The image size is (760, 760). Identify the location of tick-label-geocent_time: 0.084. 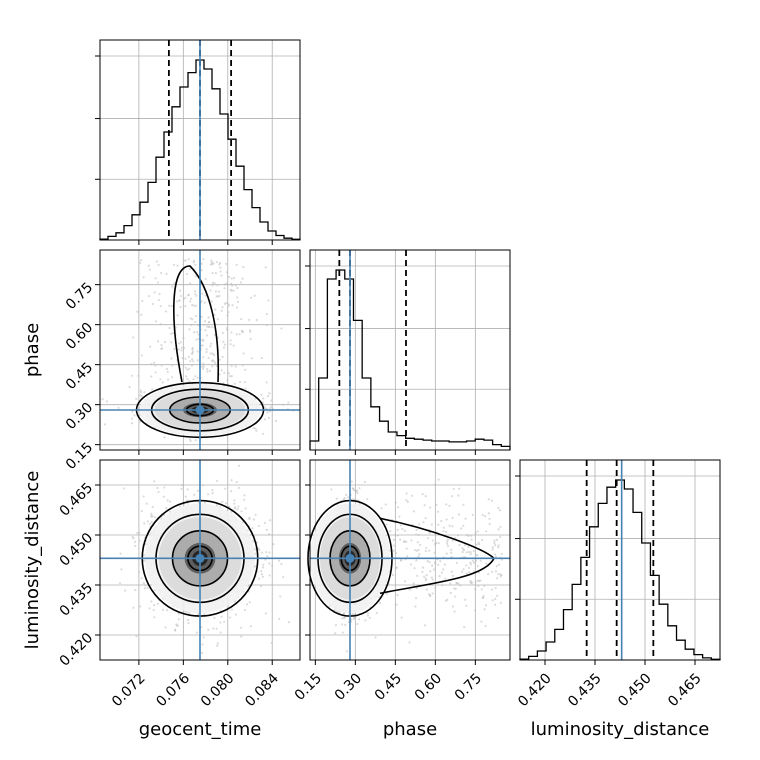
(262, 690).